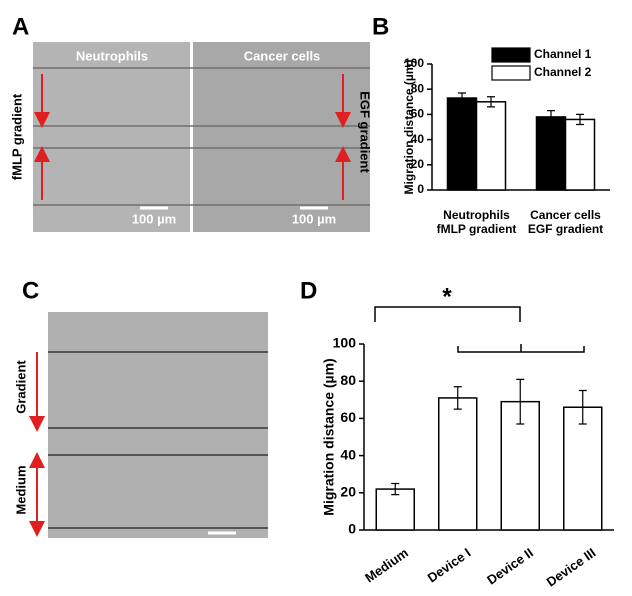  I want to click on x-tick-label: Medium, so click(386, 565).